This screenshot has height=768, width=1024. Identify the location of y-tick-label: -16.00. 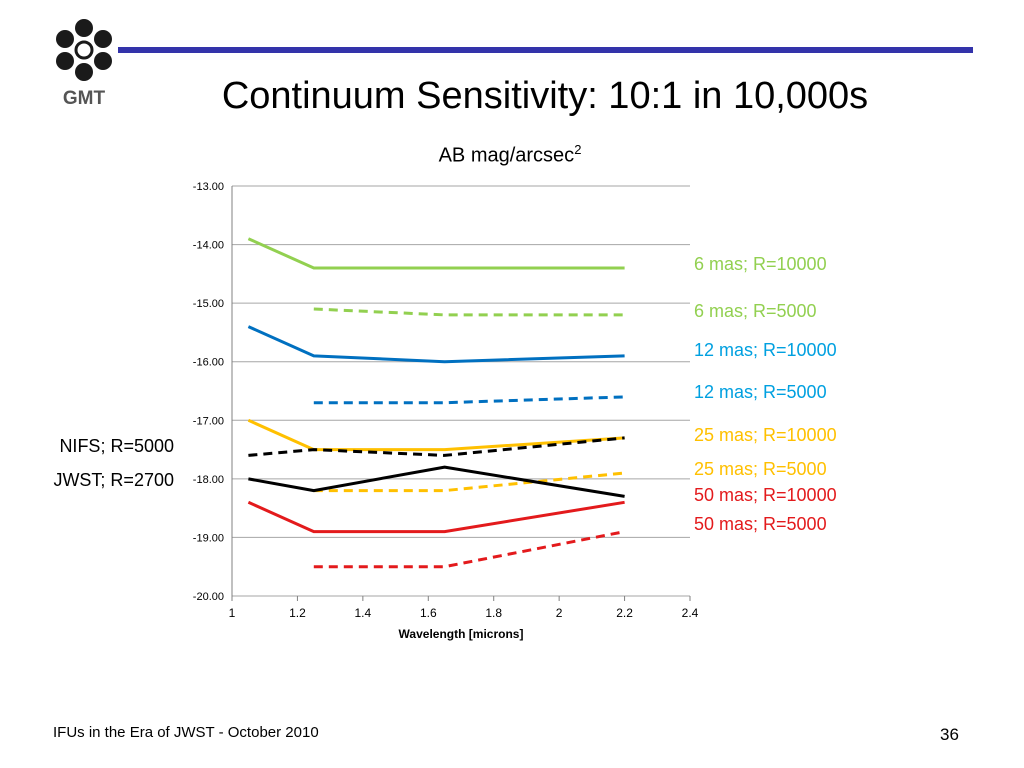
(208, 363).